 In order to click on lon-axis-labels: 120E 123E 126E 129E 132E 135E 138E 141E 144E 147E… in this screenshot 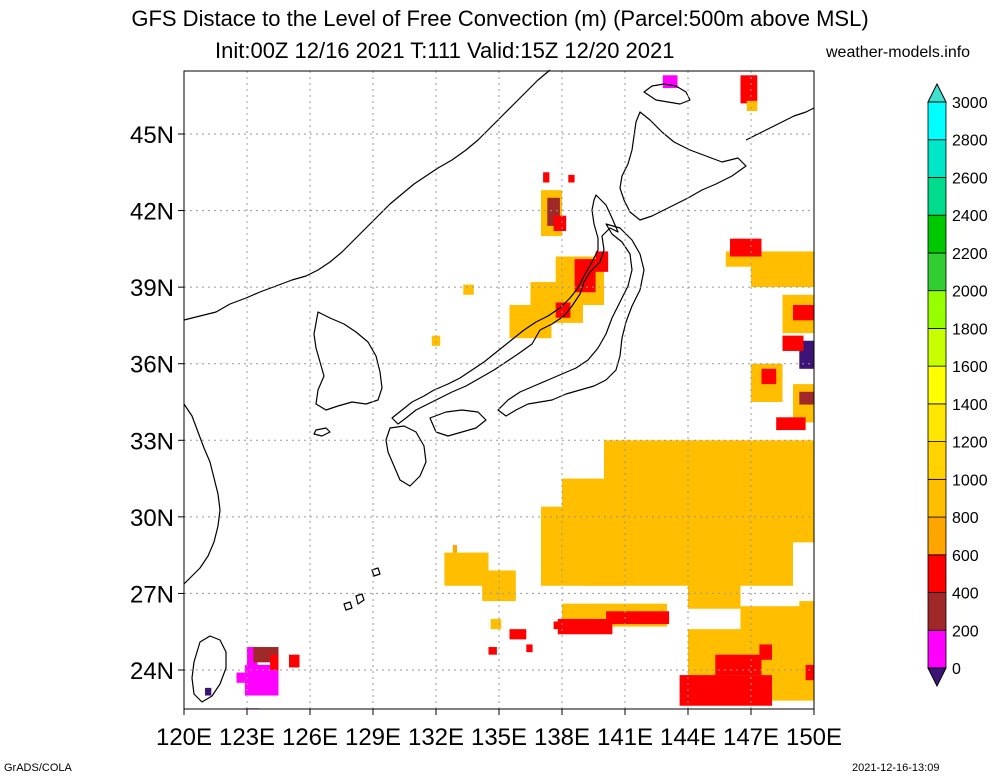, I will do `click(499, 730)`.